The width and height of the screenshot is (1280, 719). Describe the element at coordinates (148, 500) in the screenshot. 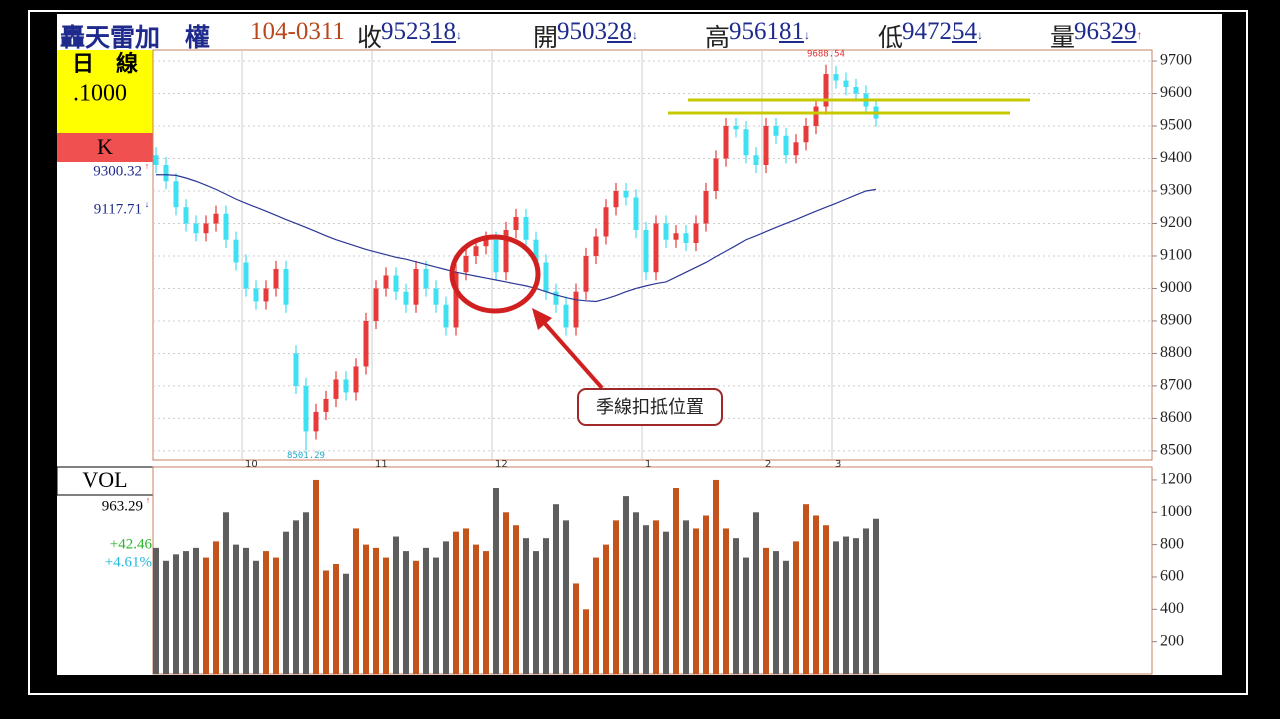

I see `vol-arrow: ↑` at that location.